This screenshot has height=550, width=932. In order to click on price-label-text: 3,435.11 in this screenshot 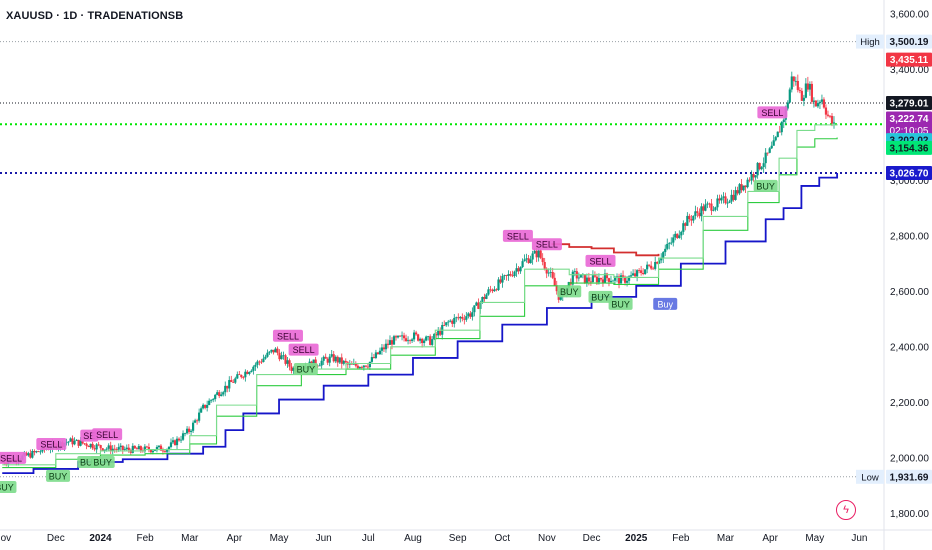, I will do `click(909, 60)`.